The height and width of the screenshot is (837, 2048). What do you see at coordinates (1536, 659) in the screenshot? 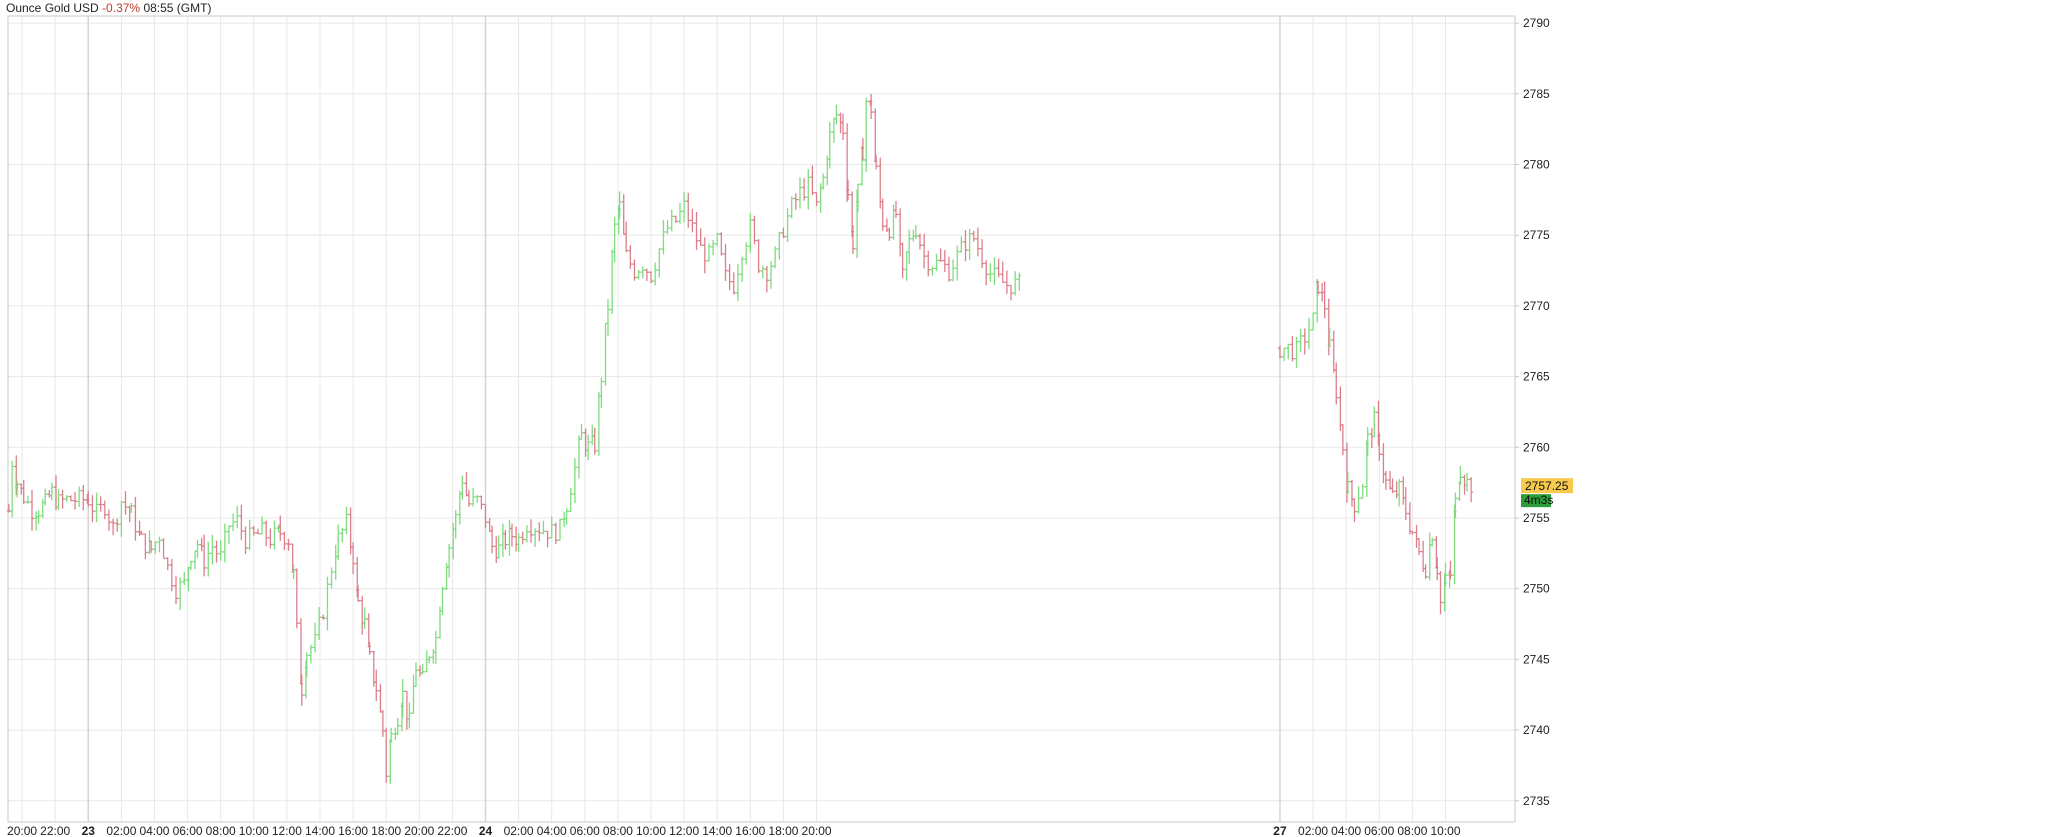
I see `y-tick-label: 2745` at bounding box center [1536, 659].